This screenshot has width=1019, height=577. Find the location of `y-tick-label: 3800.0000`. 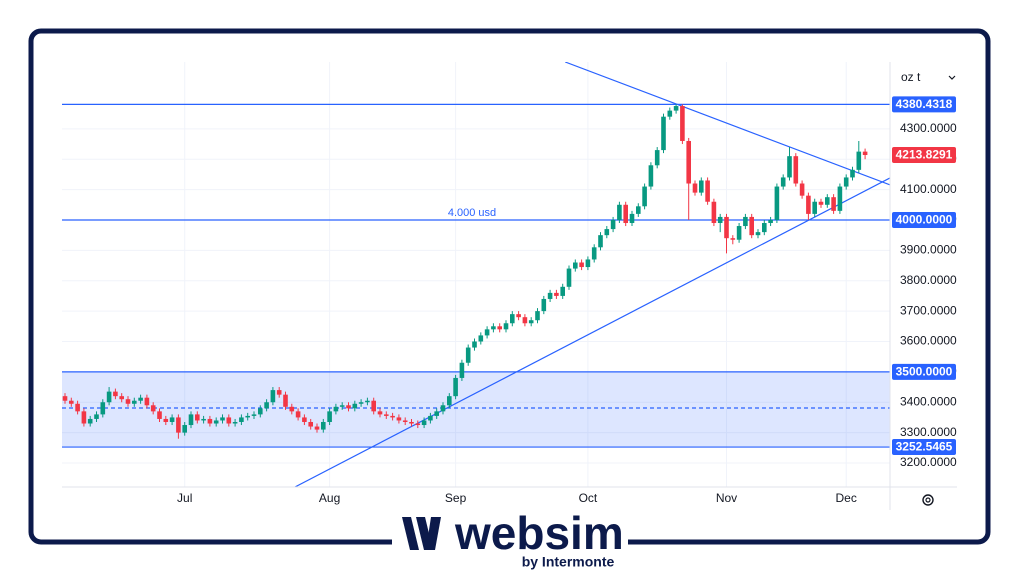

y-tick-label: 3800.0000 is located at coordinates (928, 280).